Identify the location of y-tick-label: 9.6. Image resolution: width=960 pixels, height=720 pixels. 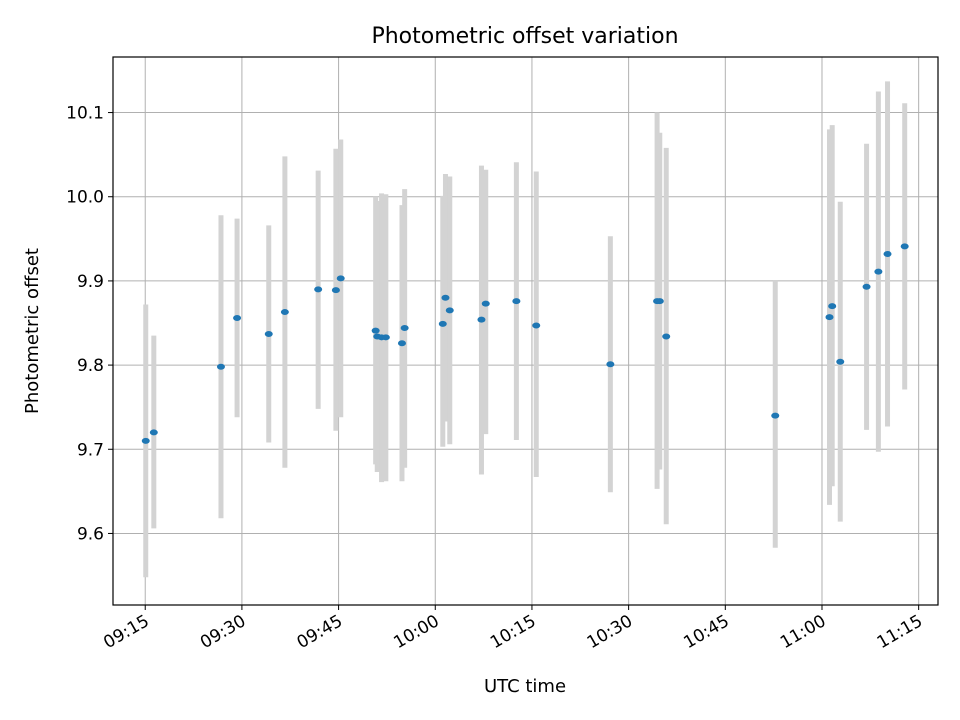
(90, 534).